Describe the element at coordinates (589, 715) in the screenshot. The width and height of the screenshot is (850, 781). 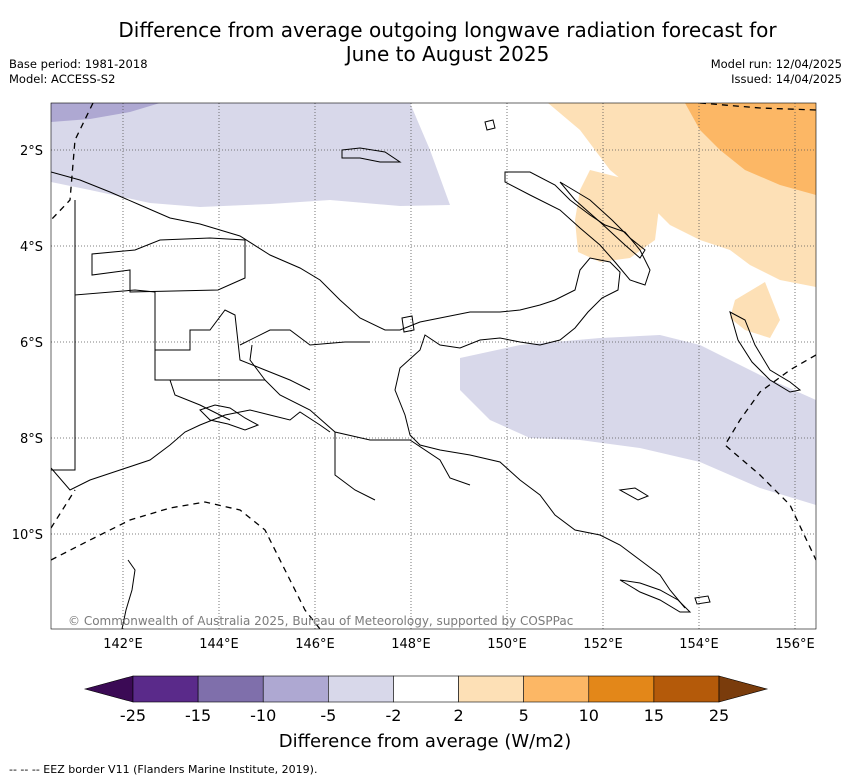
I see `colorbar-tick-label: 10` at that location.